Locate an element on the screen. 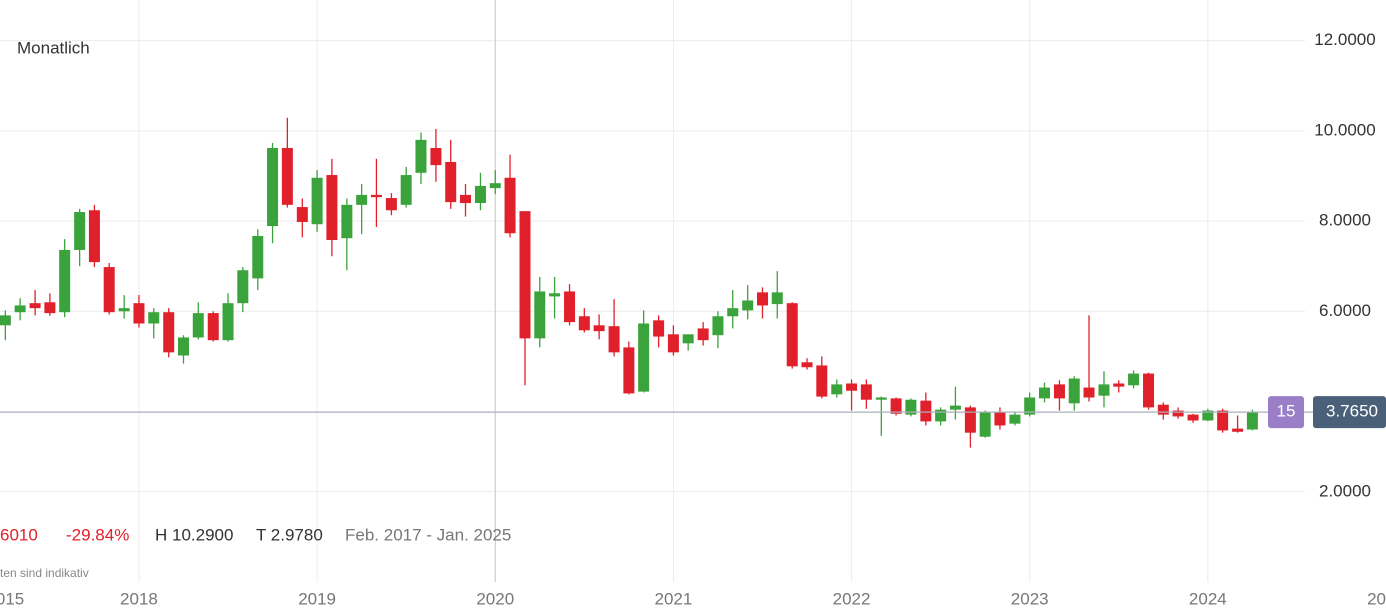 The image size is (1386, 613). high-info: H 10.2900 is located at coordinates (194, 534).